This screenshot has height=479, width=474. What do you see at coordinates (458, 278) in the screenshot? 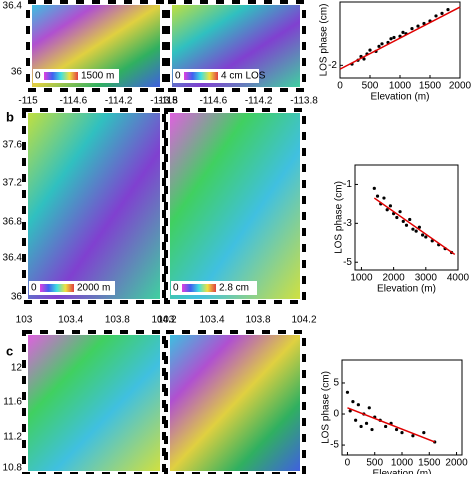
I see `x-tick-label: 4000` at bounding box center [458, 278].